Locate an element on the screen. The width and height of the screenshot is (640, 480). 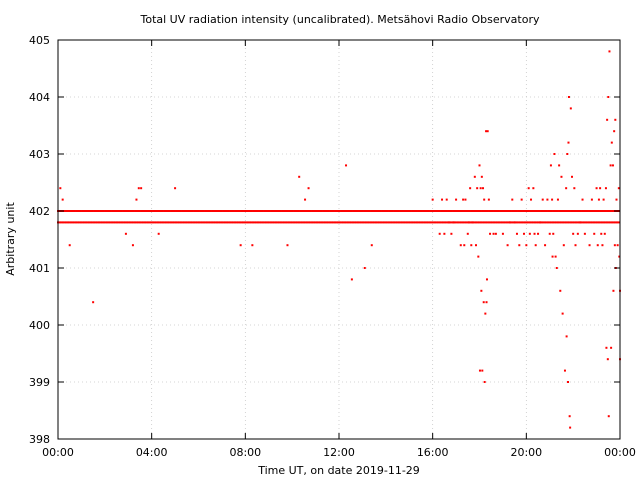
x-tick-label: 16:00 is located at coordinates (433, 452).